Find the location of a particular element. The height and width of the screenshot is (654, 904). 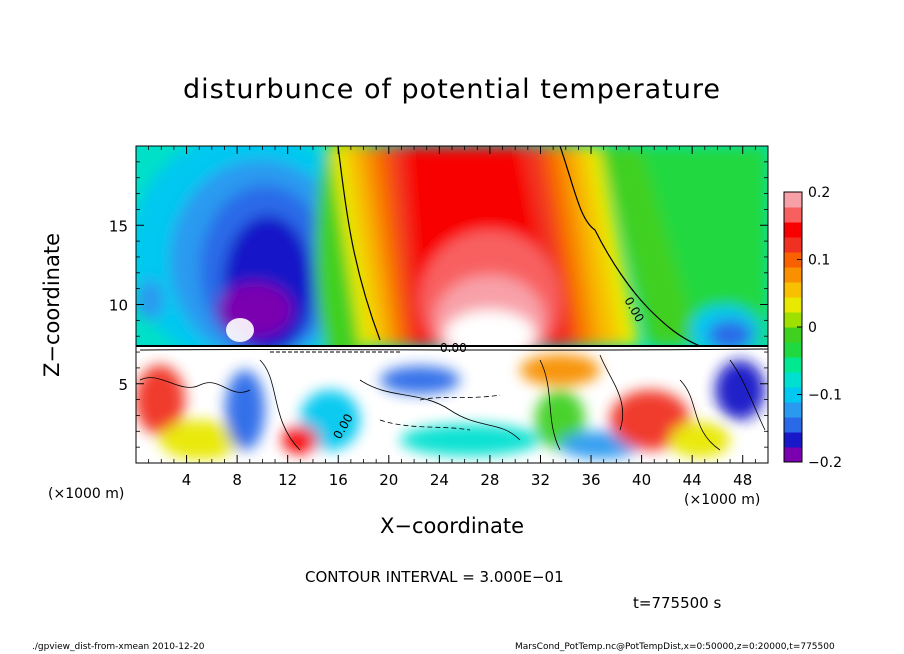

colorbar-tick-label: 0.2 is located at coordinates (819, 193).